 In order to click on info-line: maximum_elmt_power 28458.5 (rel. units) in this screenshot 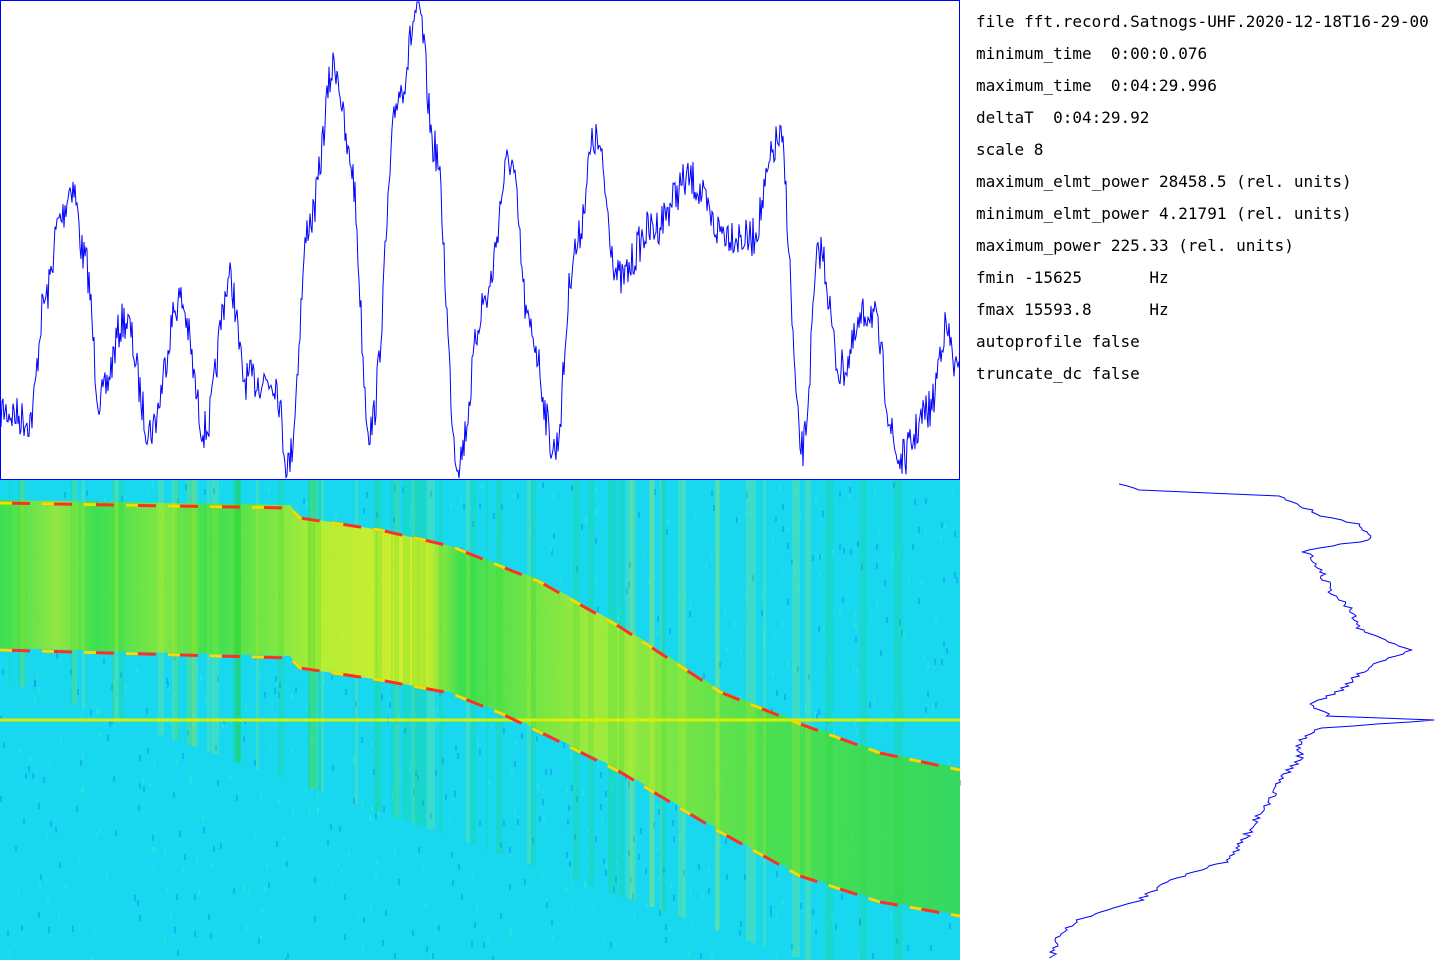, I will do `click(1164, 181)`.